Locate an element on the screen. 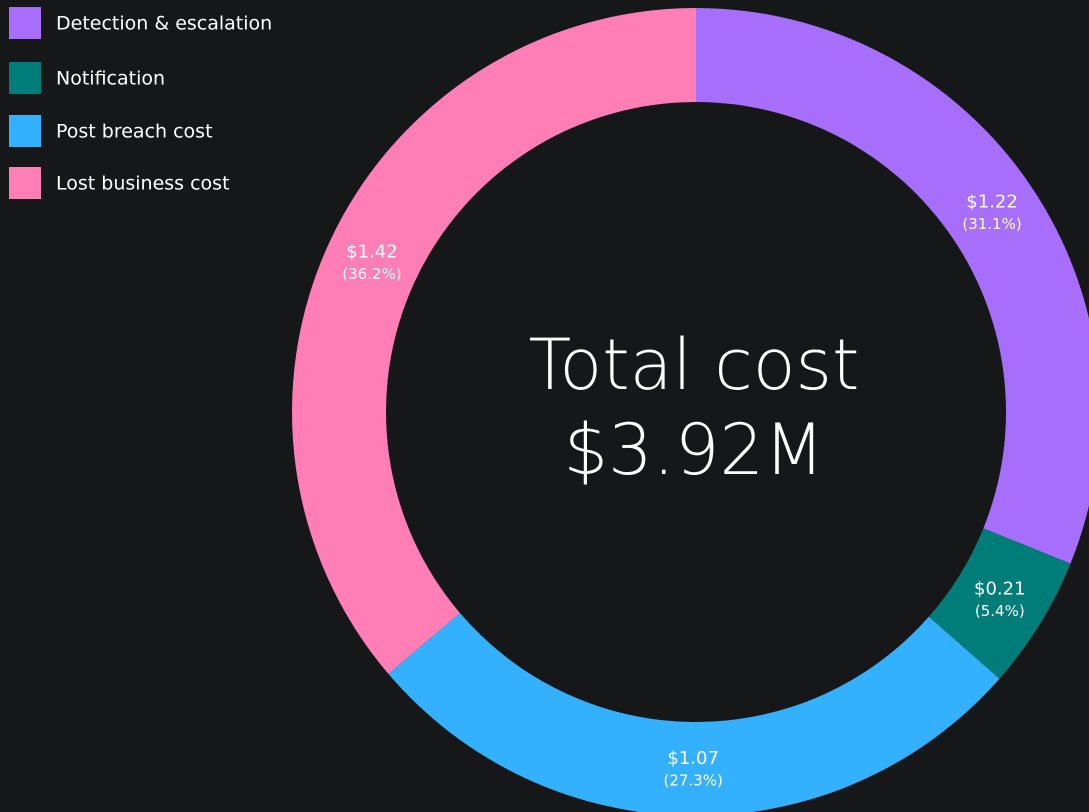 This screenshot has height=812, width=1089. share-label: (5.4%) is located at coordinates (1000, 611).